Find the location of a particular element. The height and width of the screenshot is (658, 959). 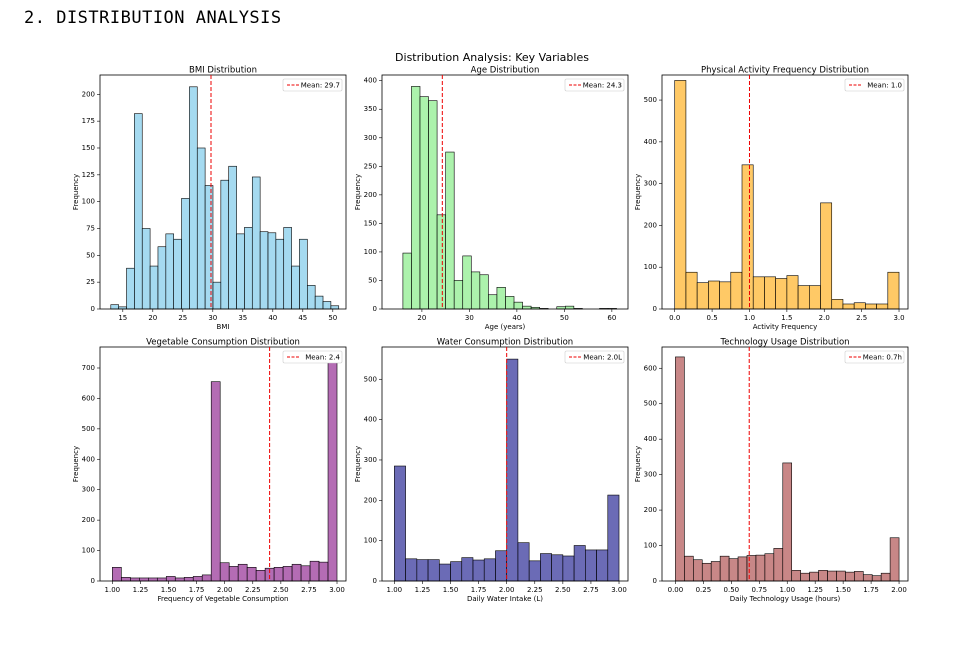

x-tick-label: 1.5 is located at coordinates (786, 318).